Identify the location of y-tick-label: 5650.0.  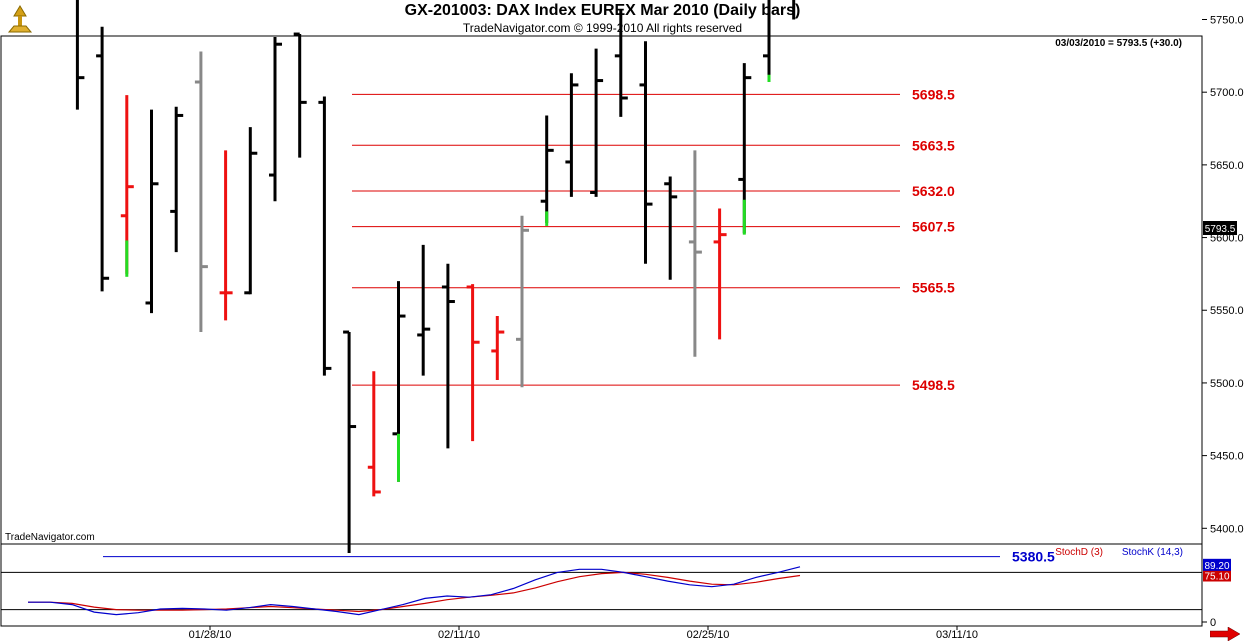
(1227, 166).